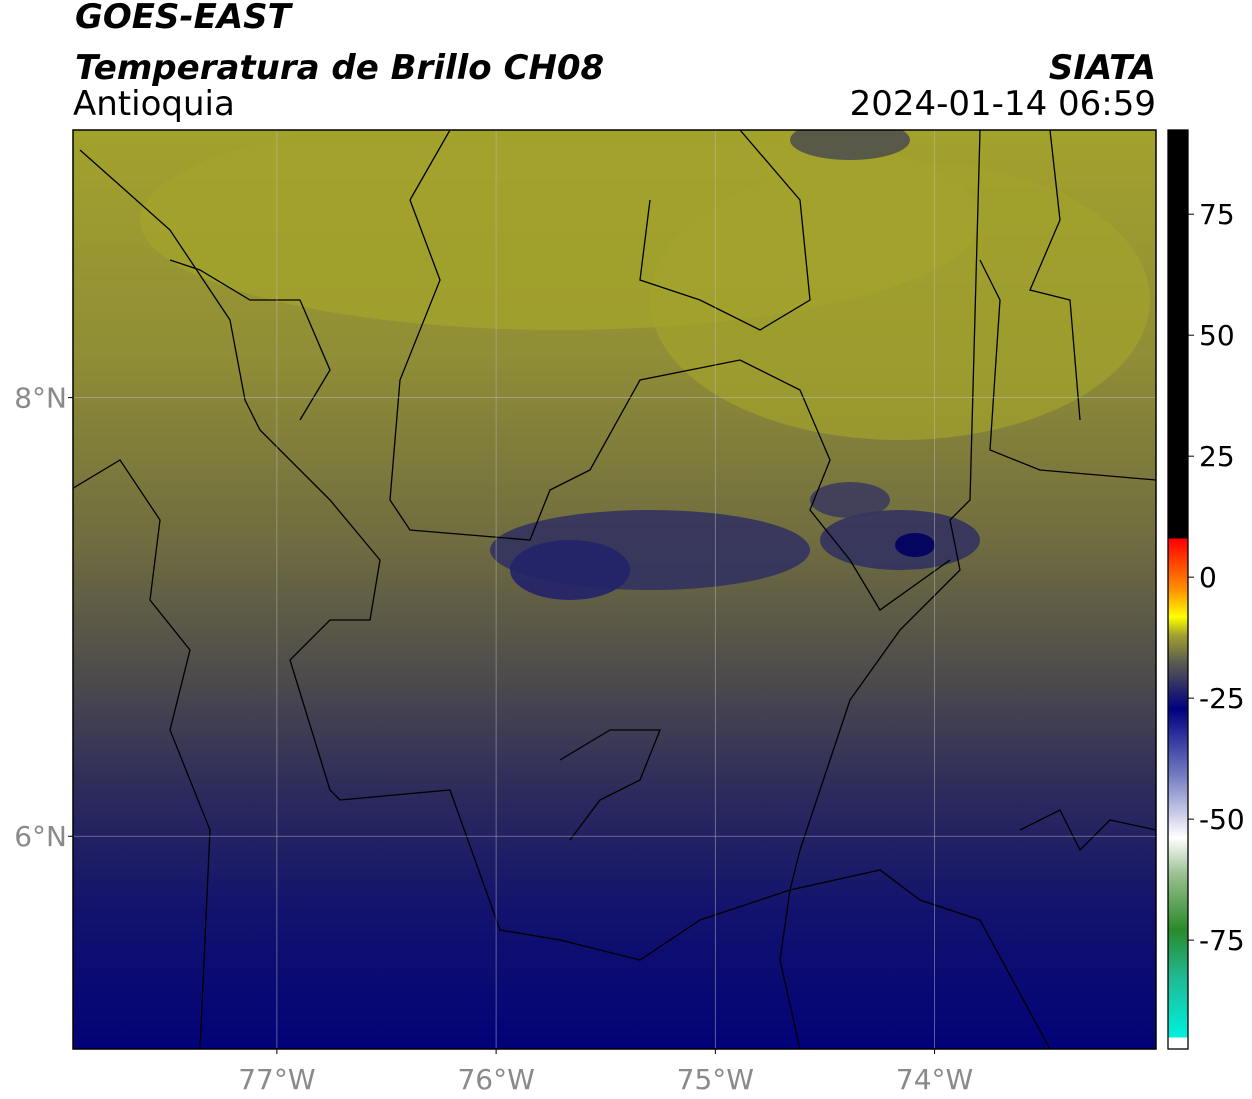 This screenshot has height=1099, width=1252. I want to click on subtitle: Temperatura de Brillo CH08, so click(339, 68).